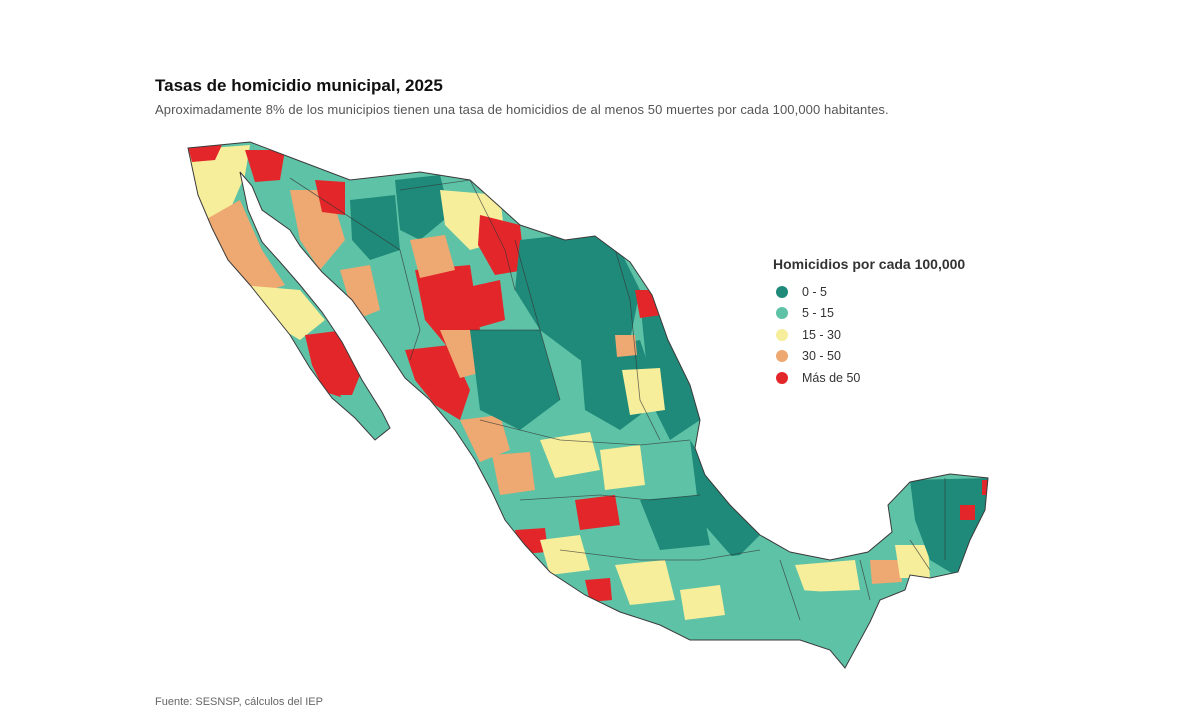 The height and width of the screenshot is (725, 1200). Describe the element at coordinates (577, 295) in the screenshot. I see `region-coahuila-dark` at that location.